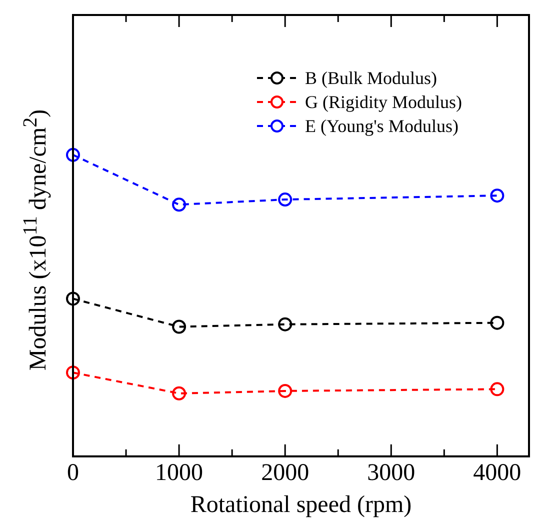  I want to click on x-tick-label: 3000, so click(391, 473).